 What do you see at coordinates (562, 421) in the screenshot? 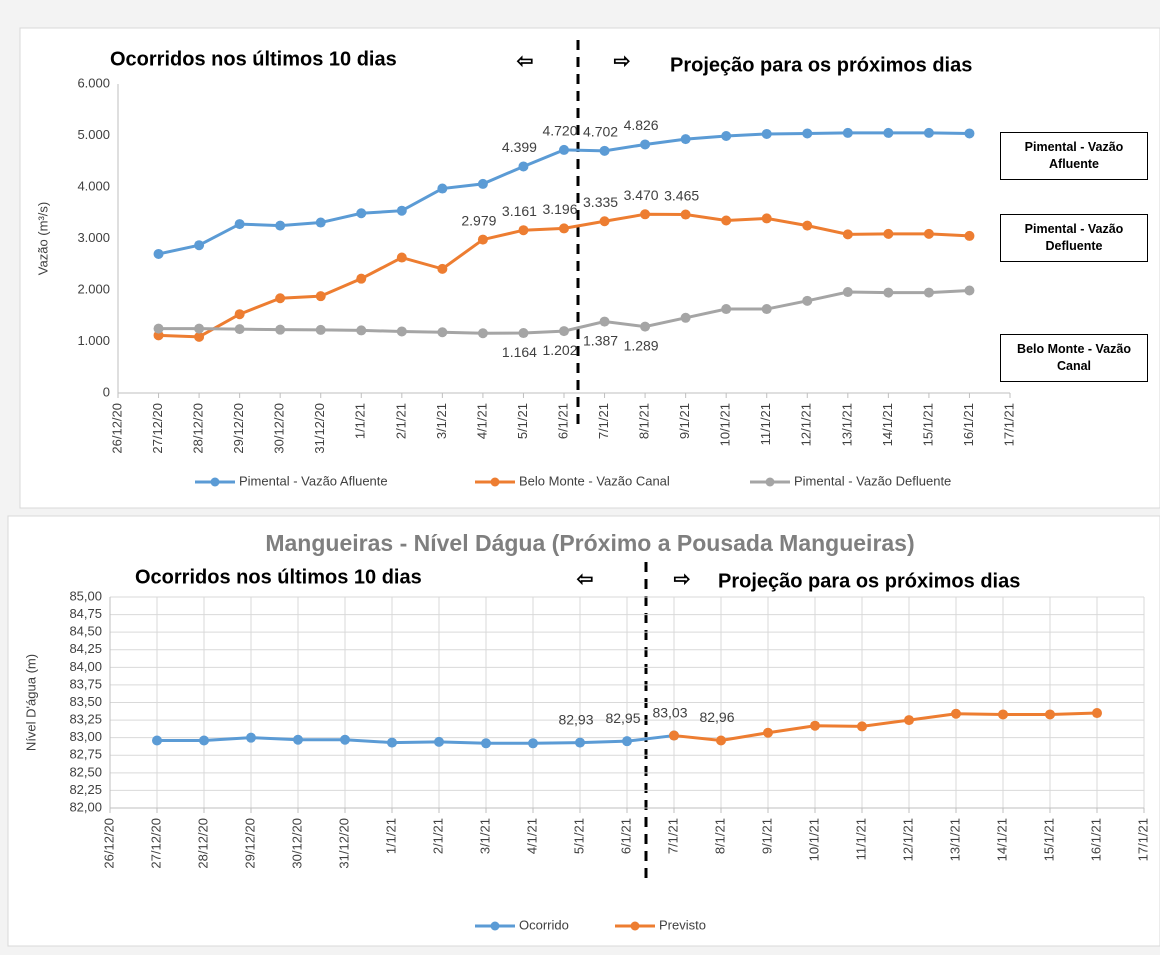
I see `x-tick-label: 6/1/21` at bounding box center [562, 421].